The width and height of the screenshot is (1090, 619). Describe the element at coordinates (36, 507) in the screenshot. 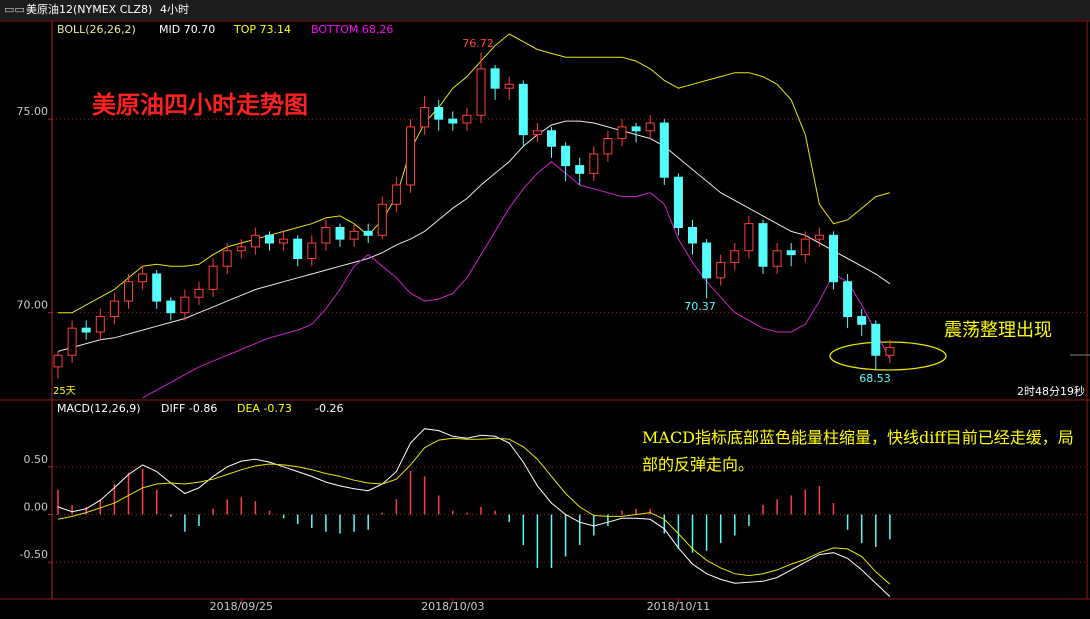

I see `y-tick-label: 0.00` at that location.